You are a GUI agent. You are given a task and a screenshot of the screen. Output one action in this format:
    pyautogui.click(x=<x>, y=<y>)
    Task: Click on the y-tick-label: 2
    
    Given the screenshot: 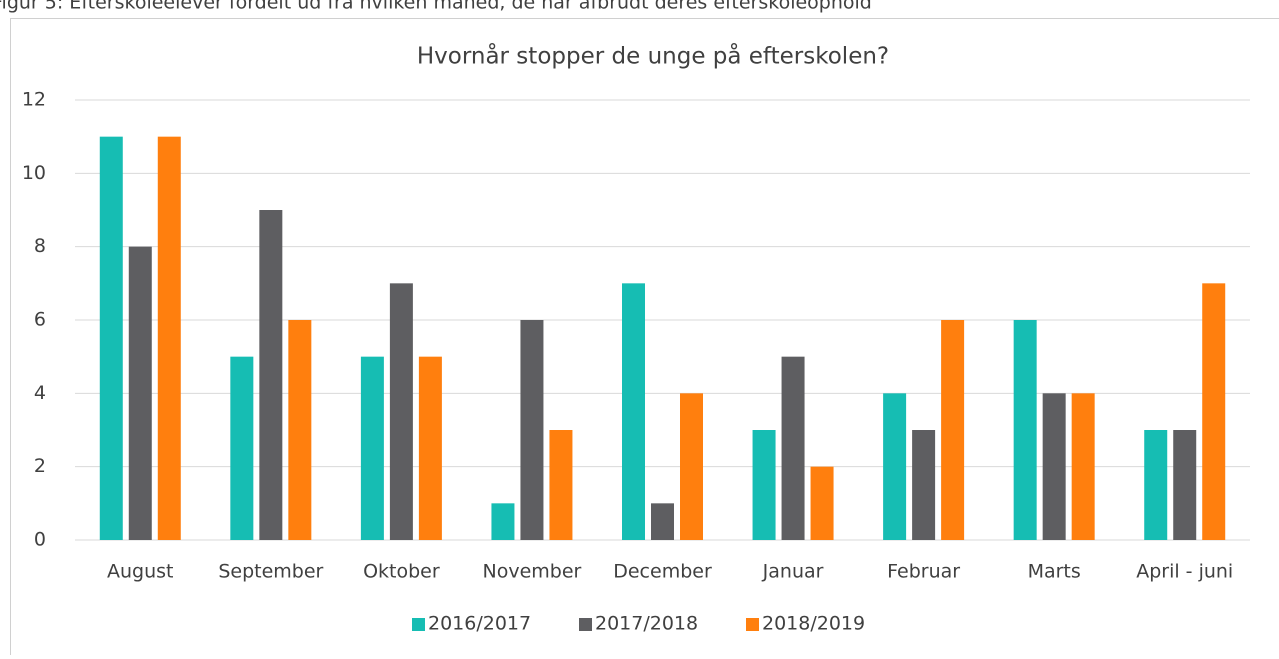 What is the action you would take?
    pyautogui.click(x=40, y=466)
    